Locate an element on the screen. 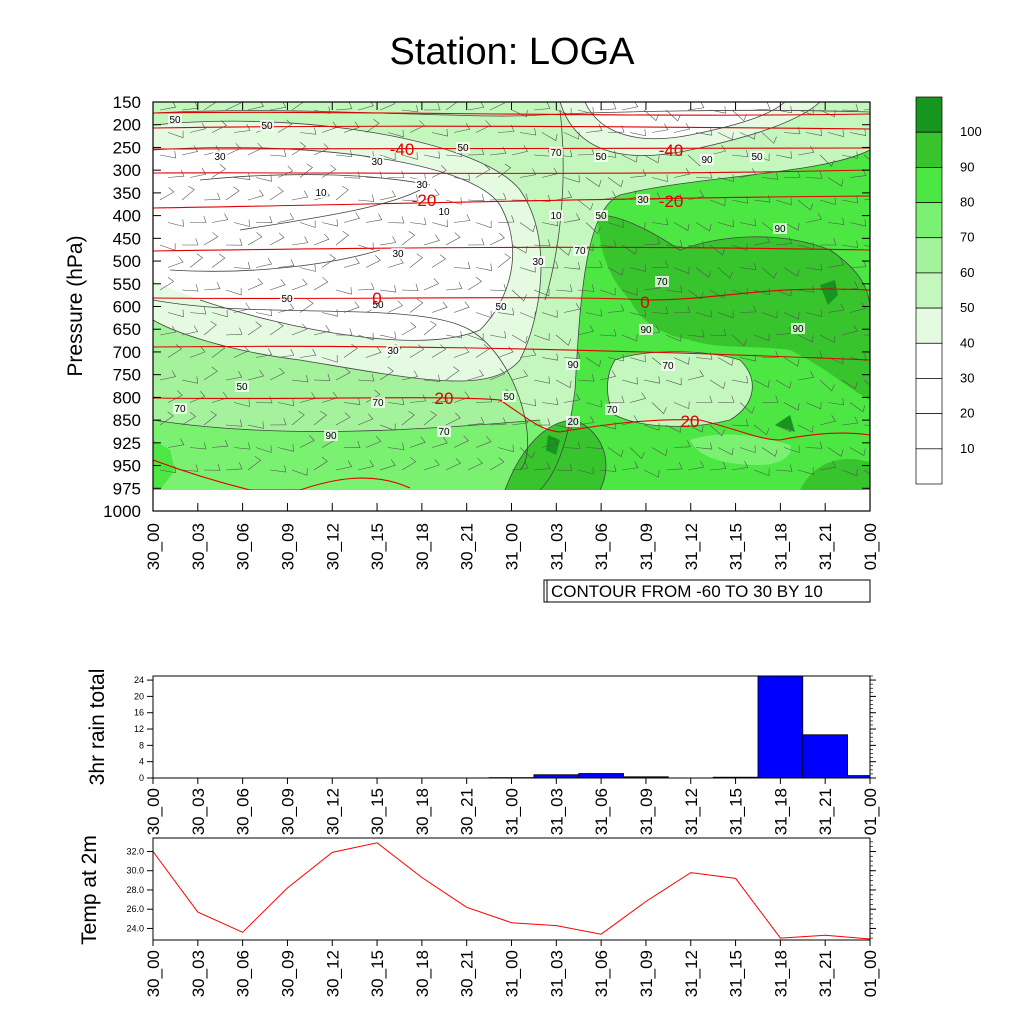 This screenshot has width=1024, height=1024. pressure-tick-label: 800 is located at coordinates (127, 397).